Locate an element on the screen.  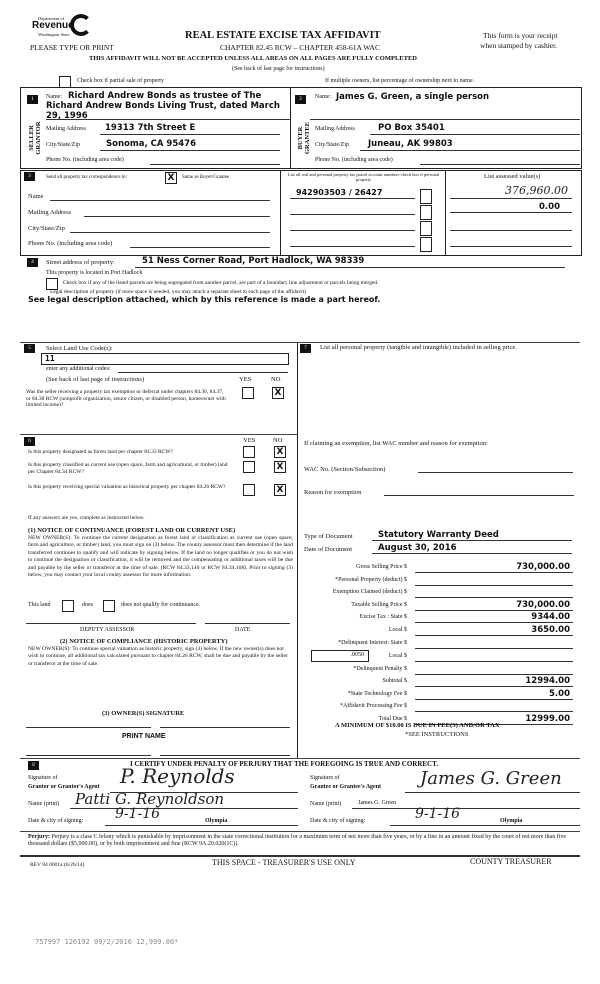
correspondence-name-field is located at coordinates (160, 200).